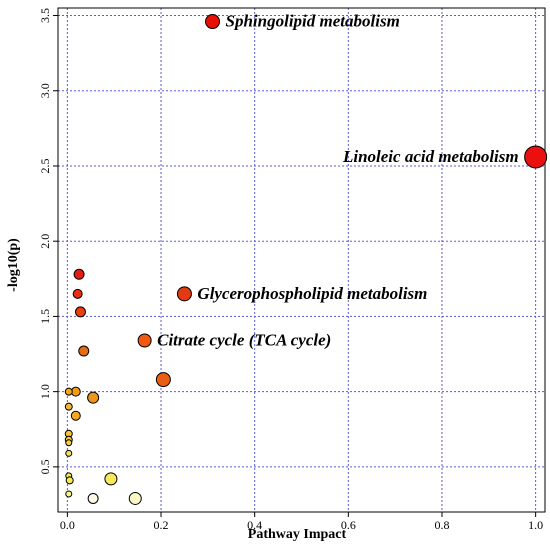 This screenshot has width=550, height=547. What do you see at coordinates (45, 391) in the screenshot?
I see `y-tick-label: 1.0` at bounding box center [45, 391].